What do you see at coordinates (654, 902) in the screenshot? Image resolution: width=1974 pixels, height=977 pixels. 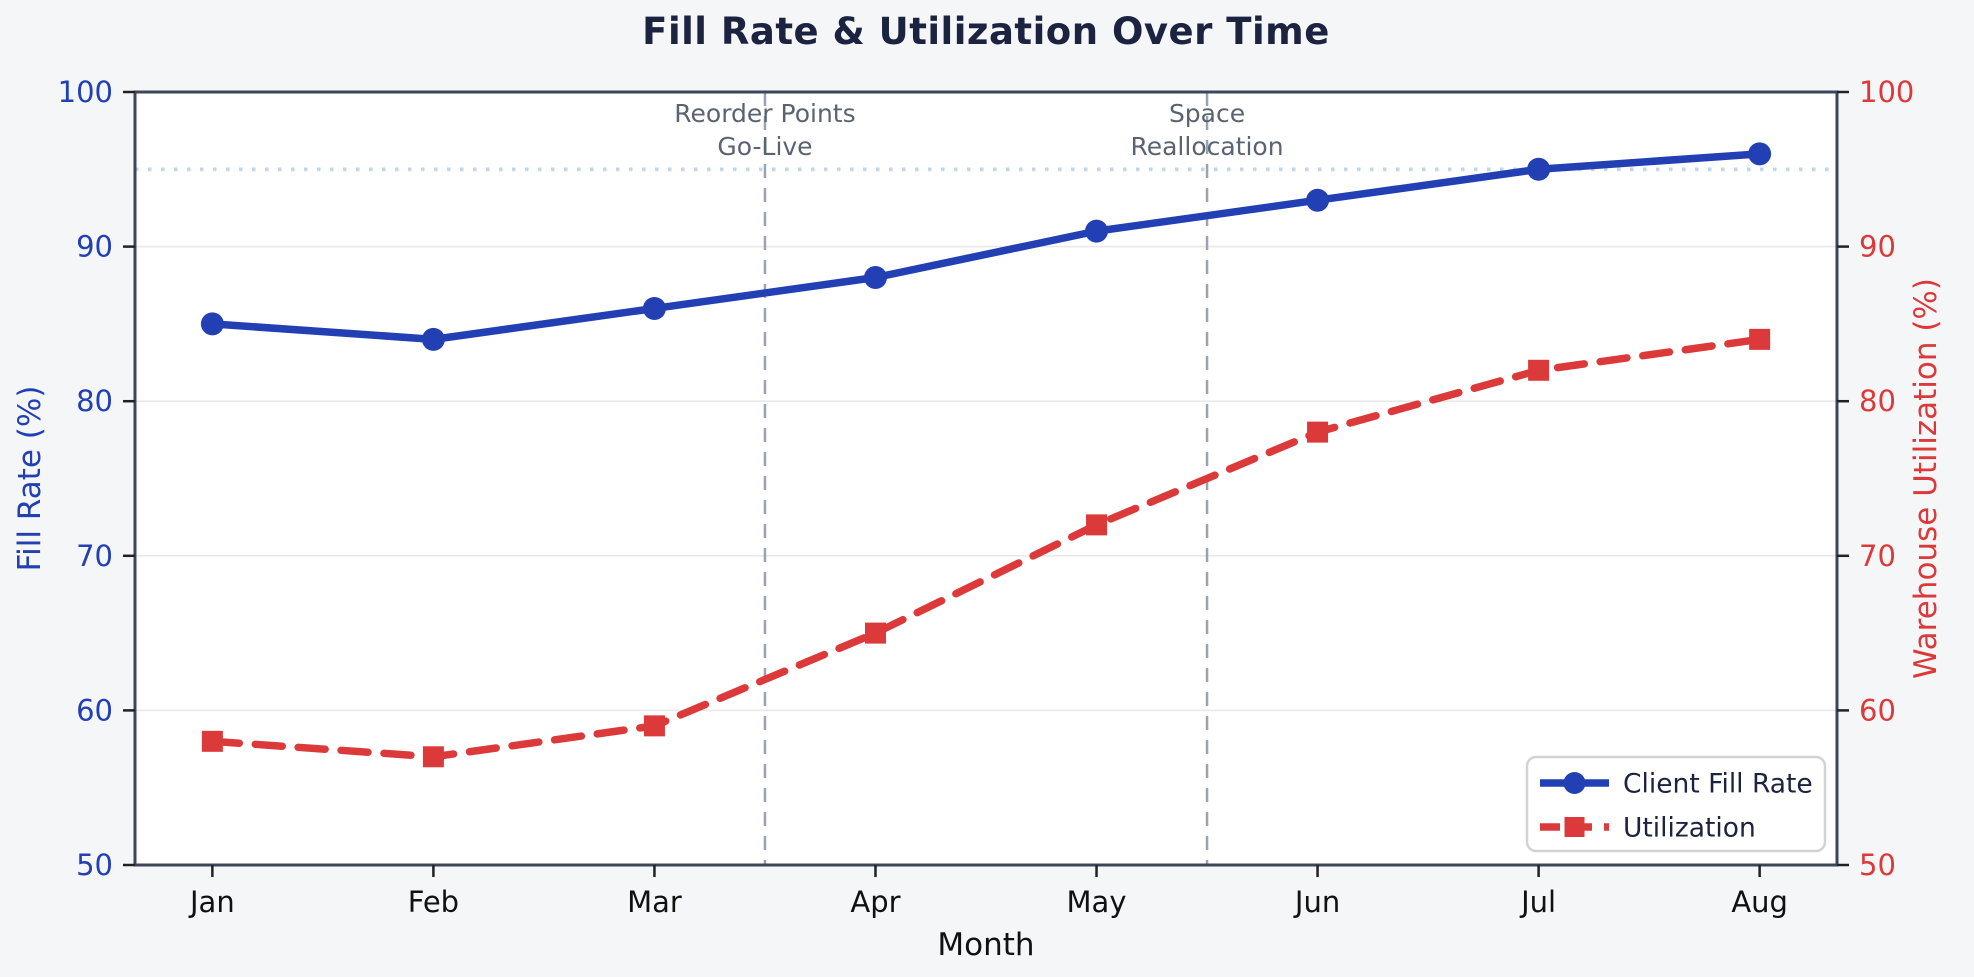 I see `x-tick-label: Mar` at bounding box center [654, 902].